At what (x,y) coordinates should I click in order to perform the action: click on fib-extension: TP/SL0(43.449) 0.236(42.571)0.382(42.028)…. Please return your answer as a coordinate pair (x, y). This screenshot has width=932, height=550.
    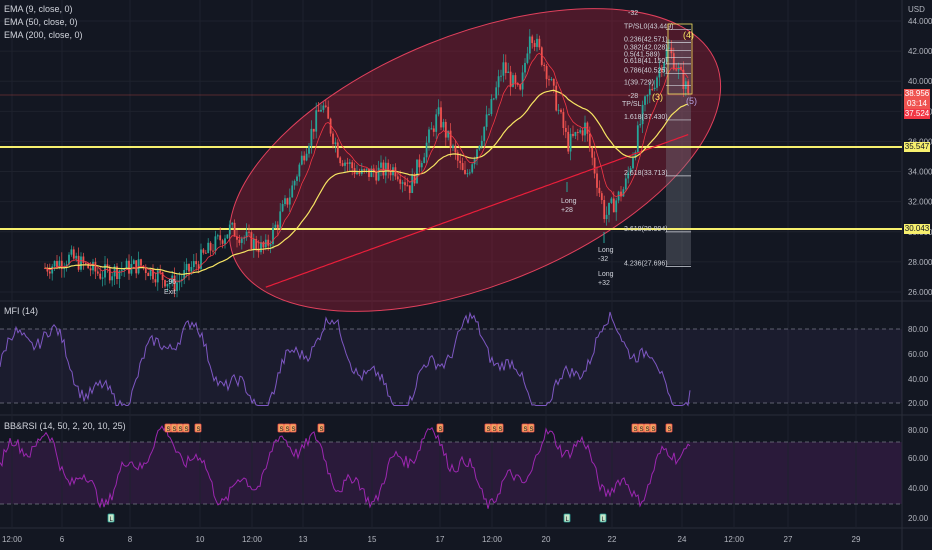
    Looking at the image, I should click on (658, 145).